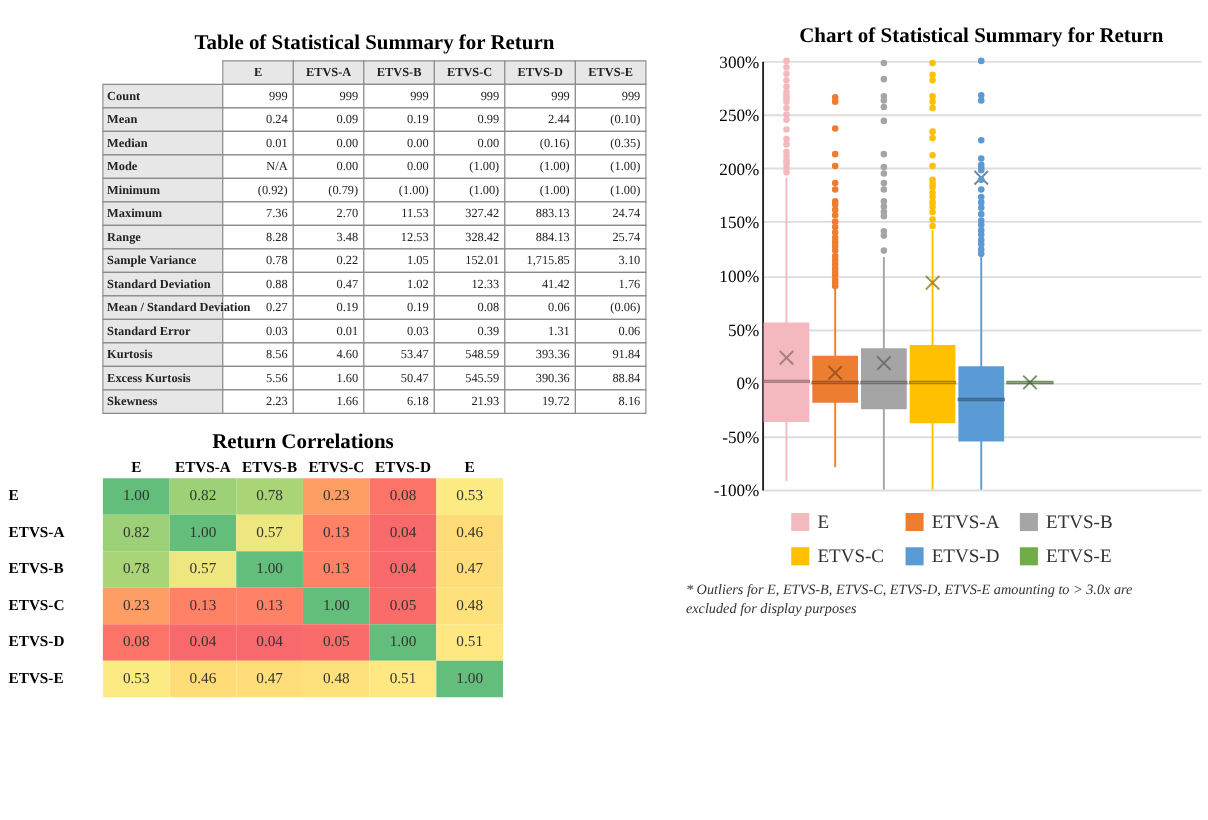 The width and height of the screenshot is (1208, 820). Describe the element at coordinates (374, 43) in the screenshot. I see `text: Table of Statistical Summary for Return` at that location.